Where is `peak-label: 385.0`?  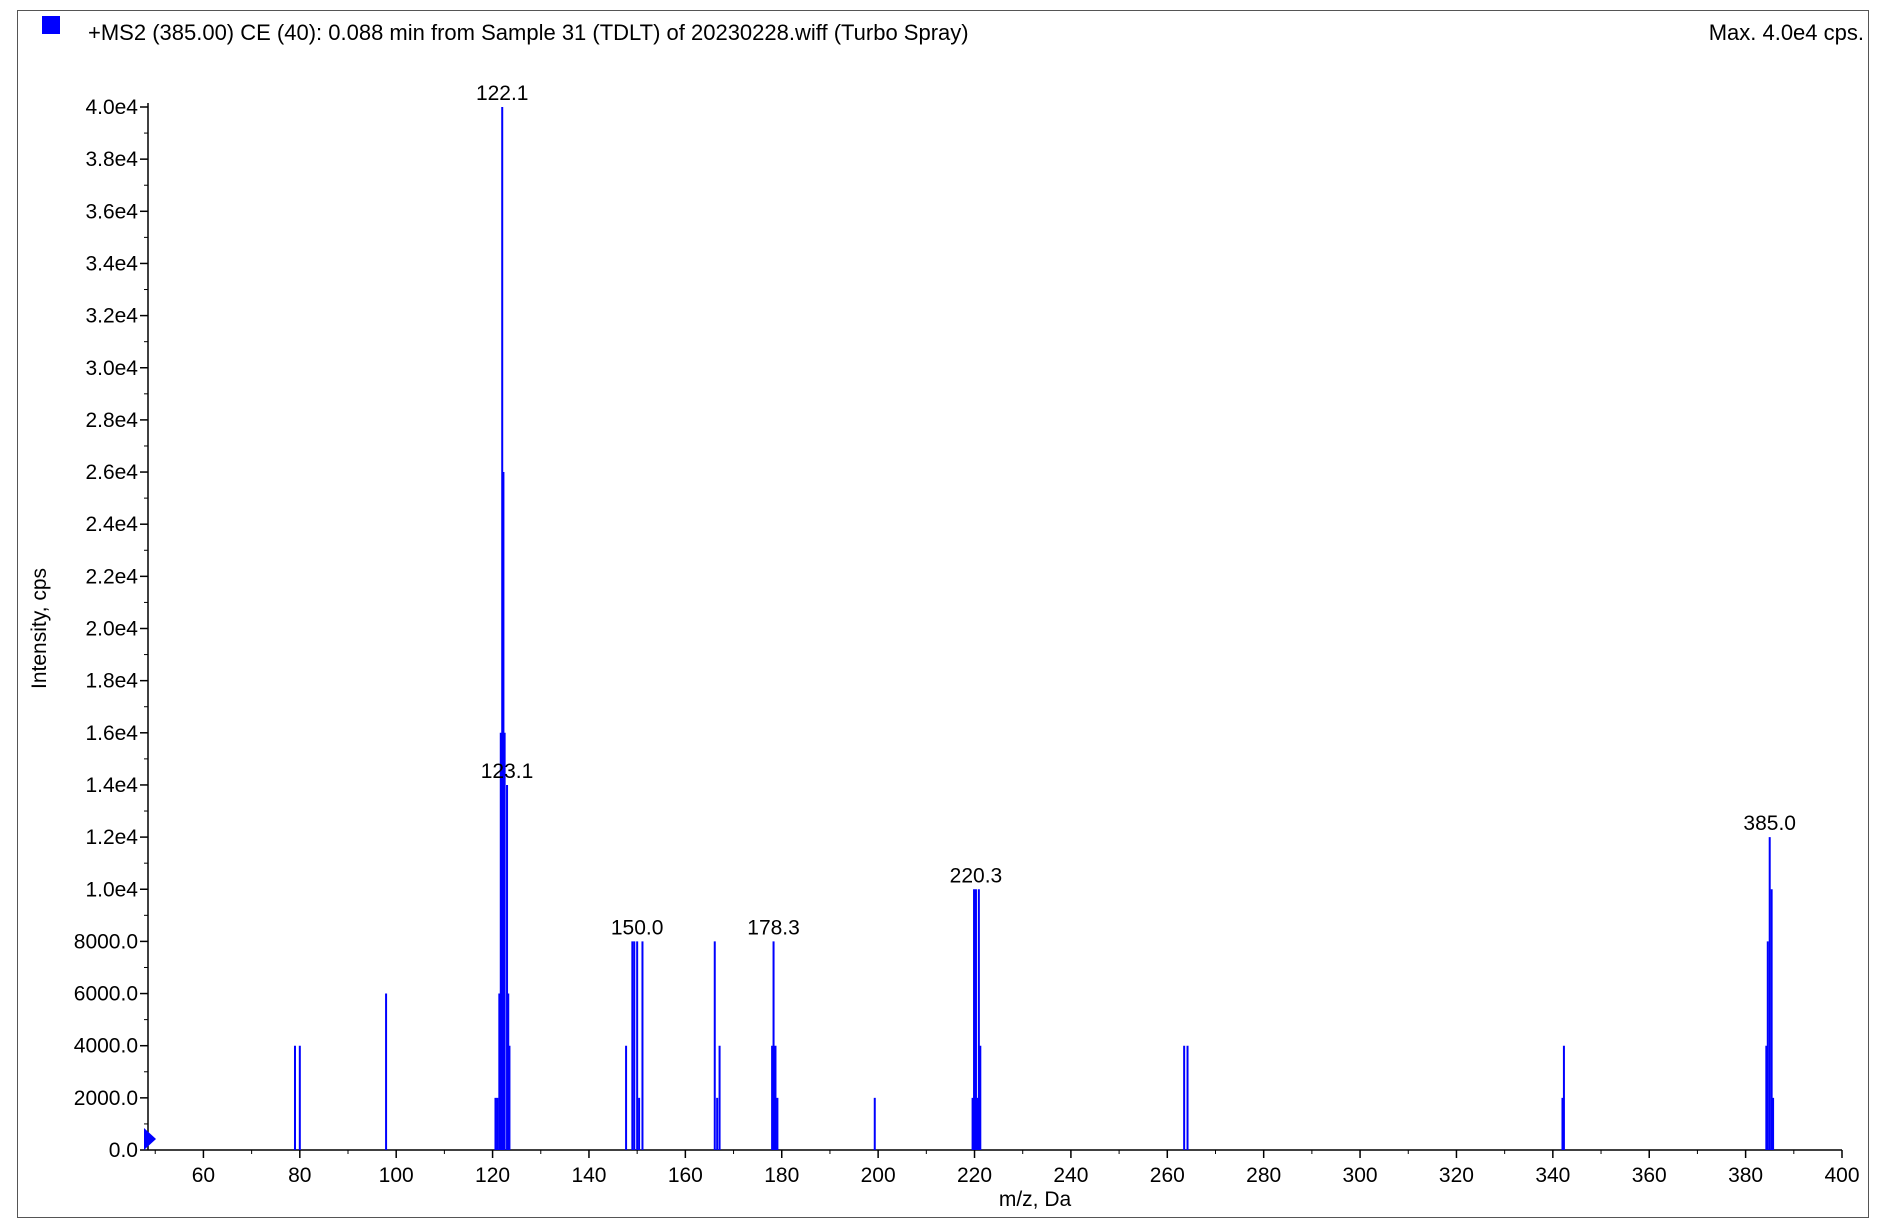
peak-label: 385.0 is located at coordinates (1769, 823).